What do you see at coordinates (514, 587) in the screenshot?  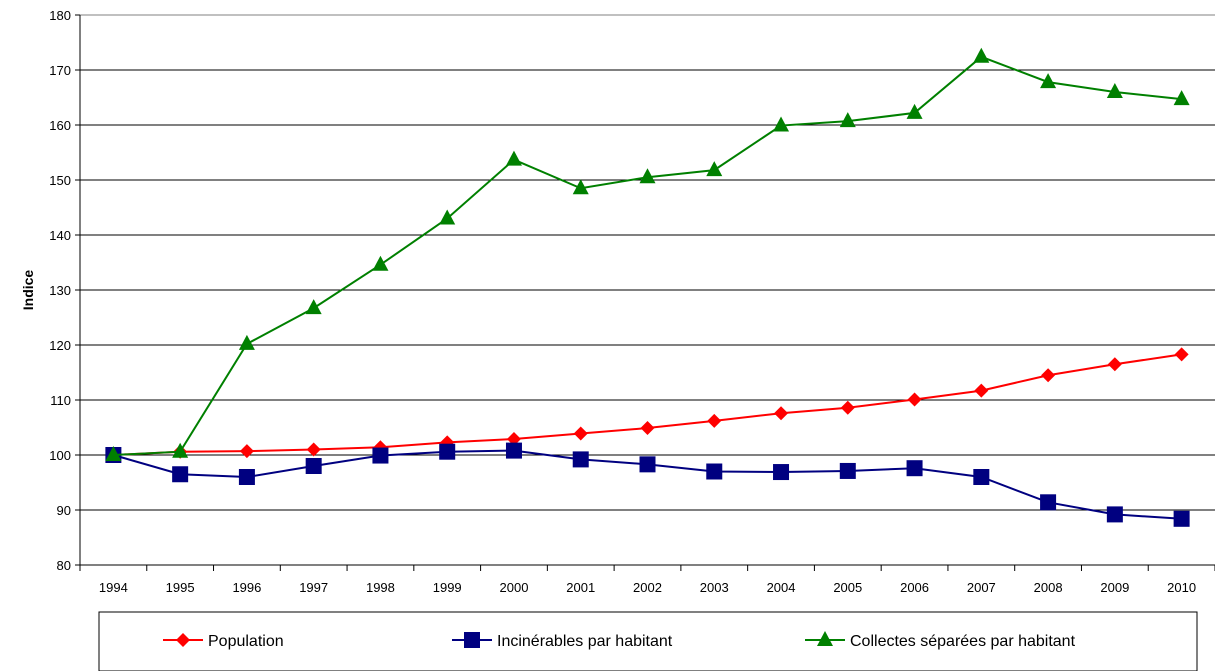 I see `x-tick-label: 2000` at bounding box center [514, 587].